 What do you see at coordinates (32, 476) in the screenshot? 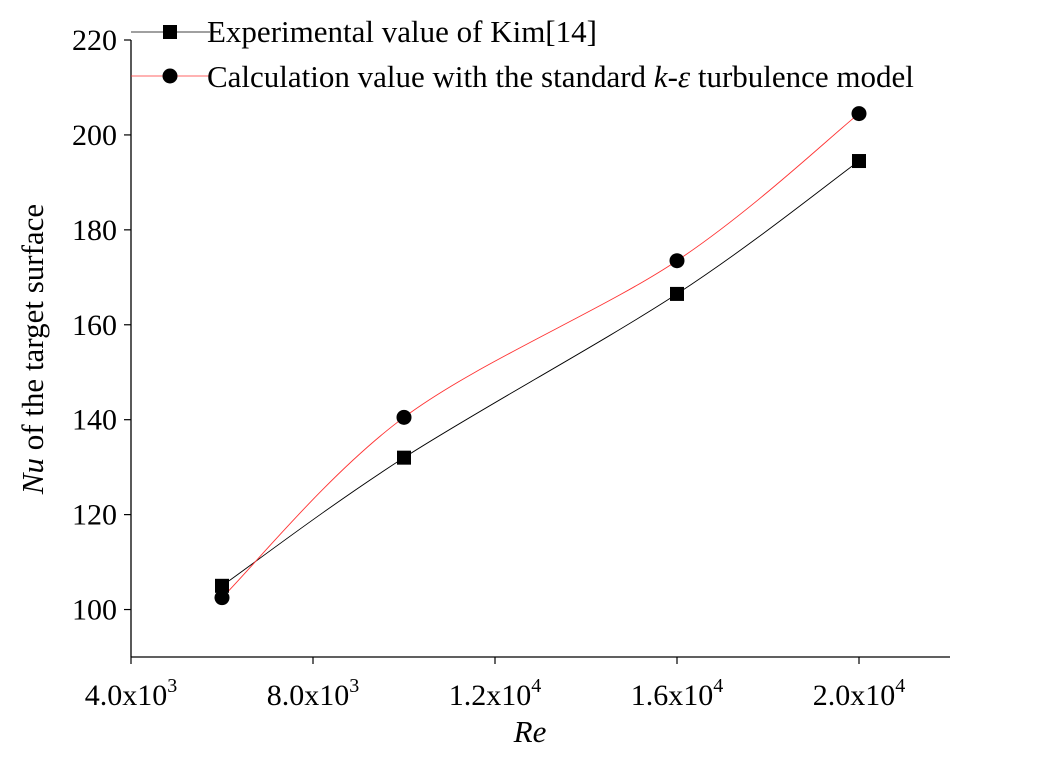
I see `y-axis-title-variable: Nu` at bounding box center [32, 476].